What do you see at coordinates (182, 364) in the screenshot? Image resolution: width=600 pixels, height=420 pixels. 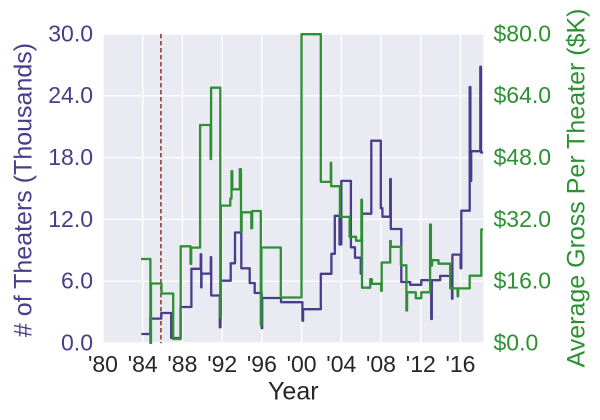 I see `svg-text: '88` at bounding box center [182, 364].